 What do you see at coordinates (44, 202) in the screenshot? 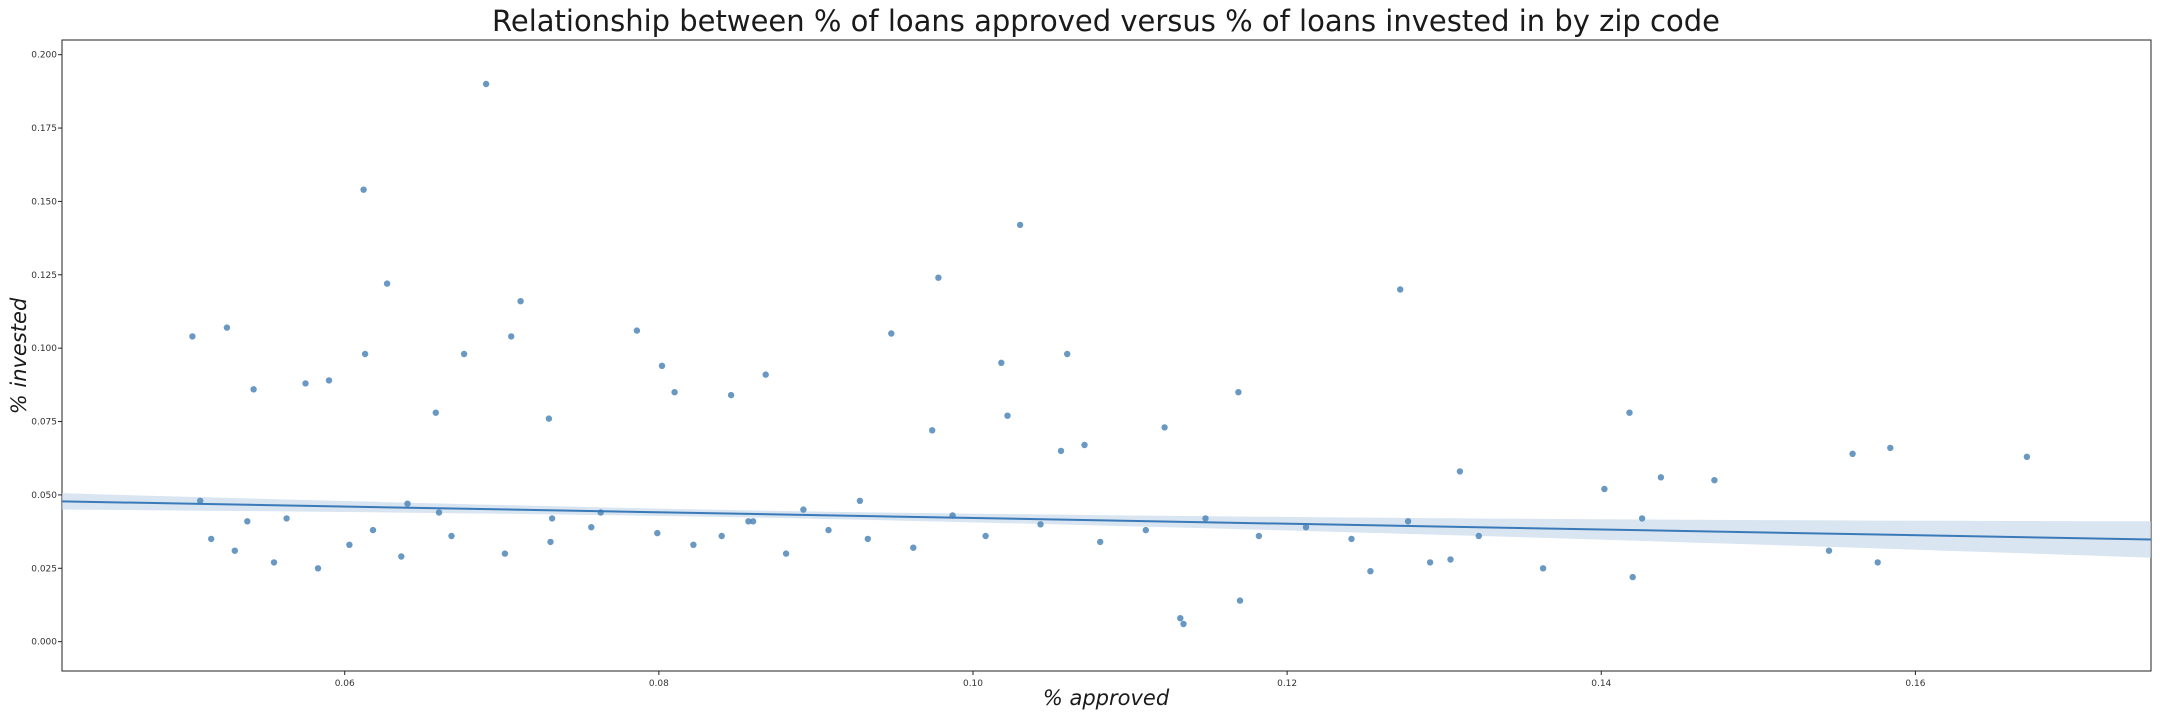
I see `y-tick-label: 0.150` at bounding box center [44, 202].